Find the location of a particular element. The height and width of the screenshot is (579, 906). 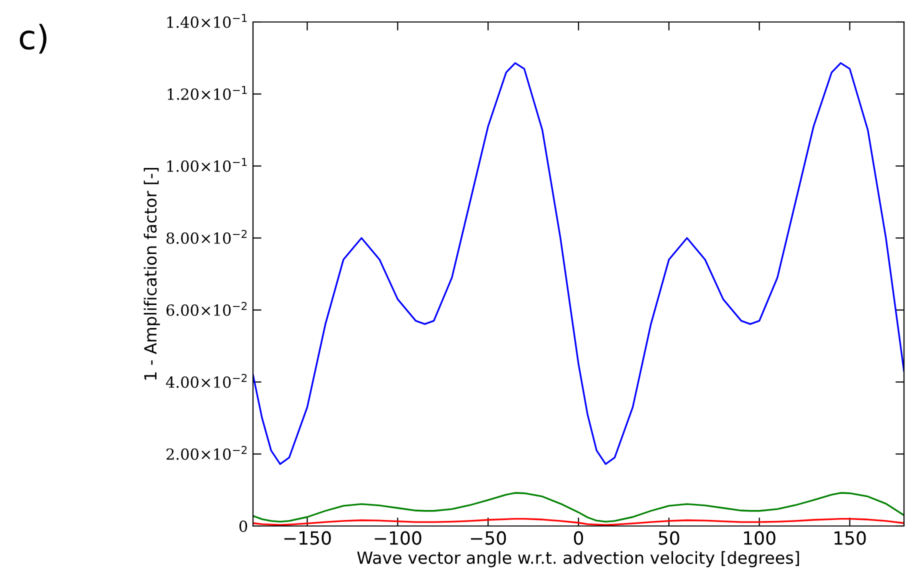

line-series is located at coordinates (578, 507).